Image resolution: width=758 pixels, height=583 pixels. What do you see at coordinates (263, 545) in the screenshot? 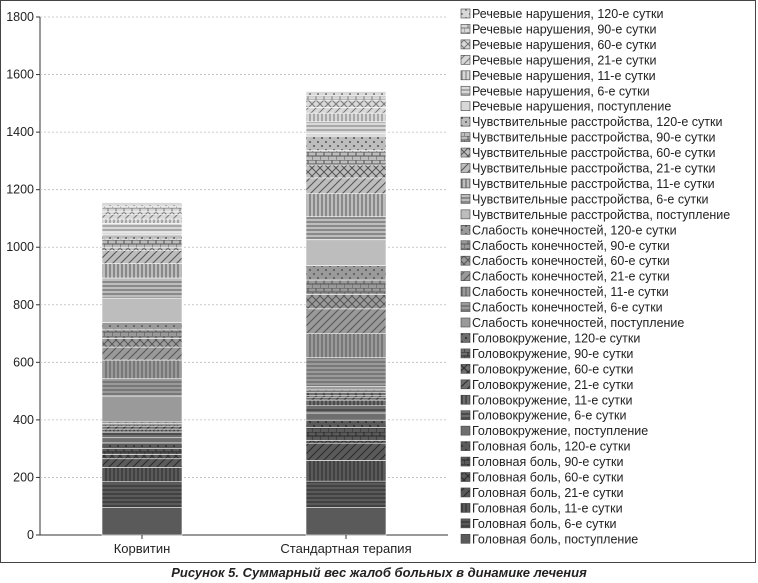
I see `x-axis: Корвитин Стандартная терапия` at bounding box center [263, 545].